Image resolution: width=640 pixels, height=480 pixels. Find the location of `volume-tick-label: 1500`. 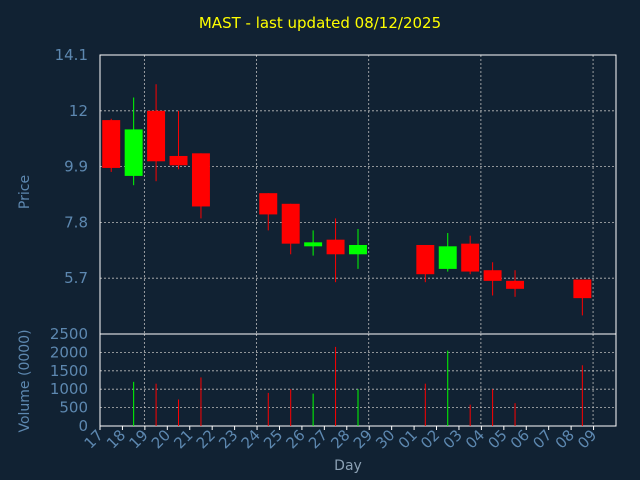

volume-tick-label: 1500 is located at coordinates (69, 371).